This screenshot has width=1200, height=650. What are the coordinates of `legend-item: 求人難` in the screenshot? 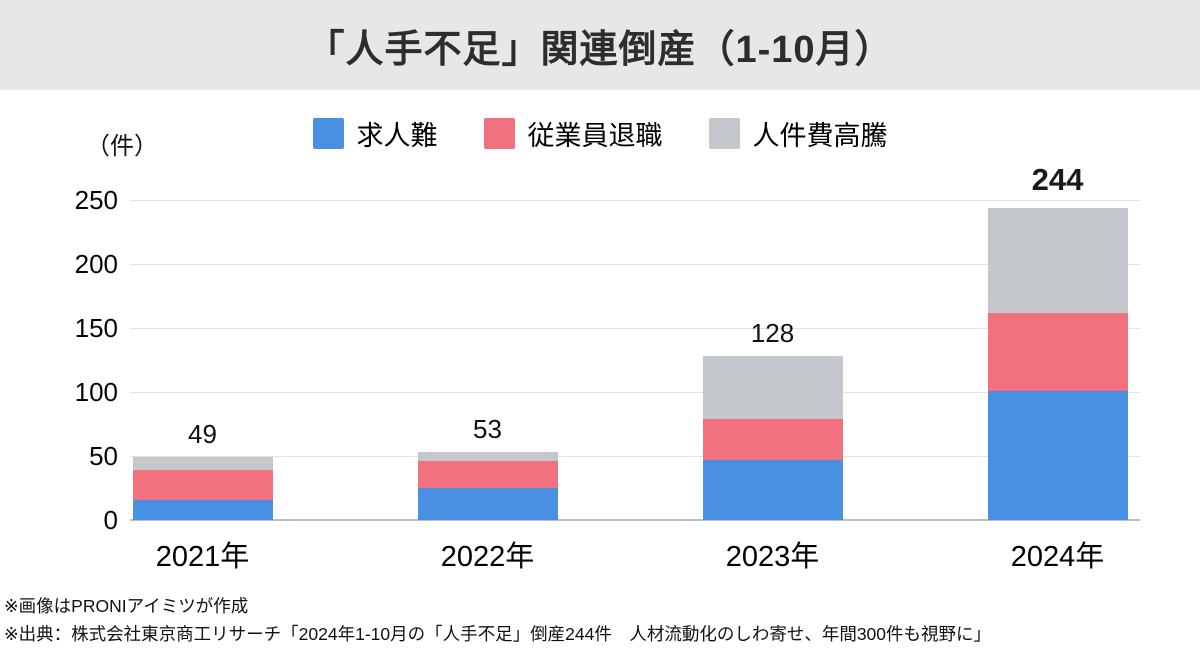 It's located at (375, 133).